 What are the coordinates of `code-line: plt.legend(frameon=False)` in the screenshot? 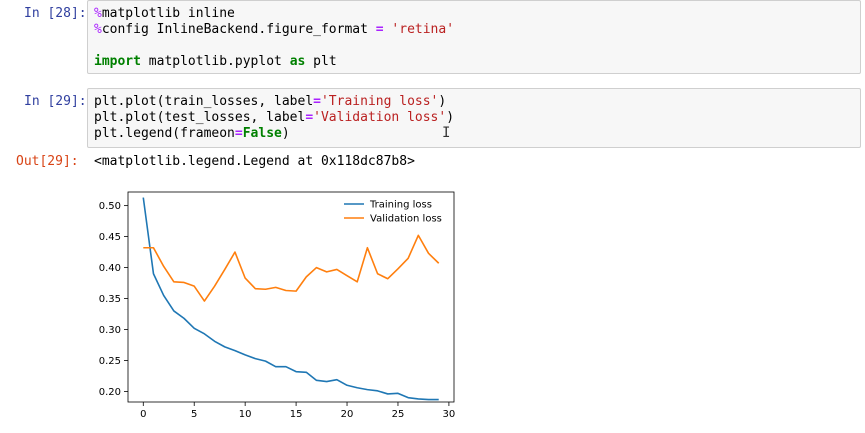 It's located at (274, 134).